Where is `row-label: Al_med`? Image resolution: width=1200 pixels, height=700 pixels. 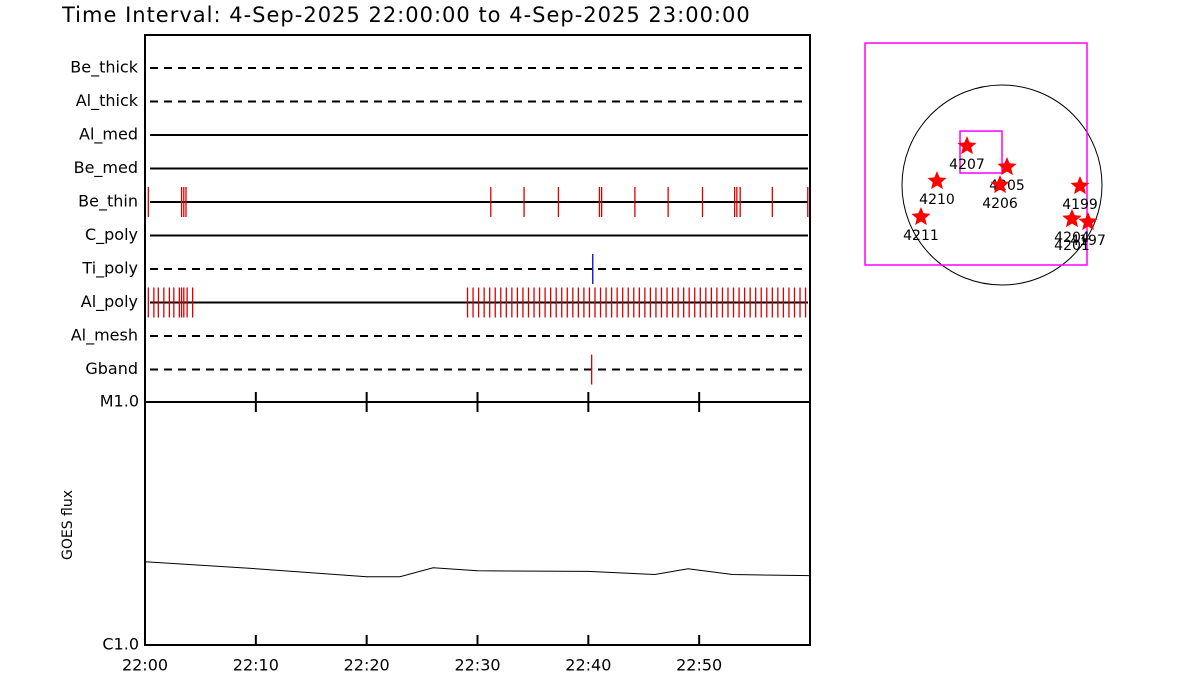 row-label: Al_med is located at coordinates (108, 135).